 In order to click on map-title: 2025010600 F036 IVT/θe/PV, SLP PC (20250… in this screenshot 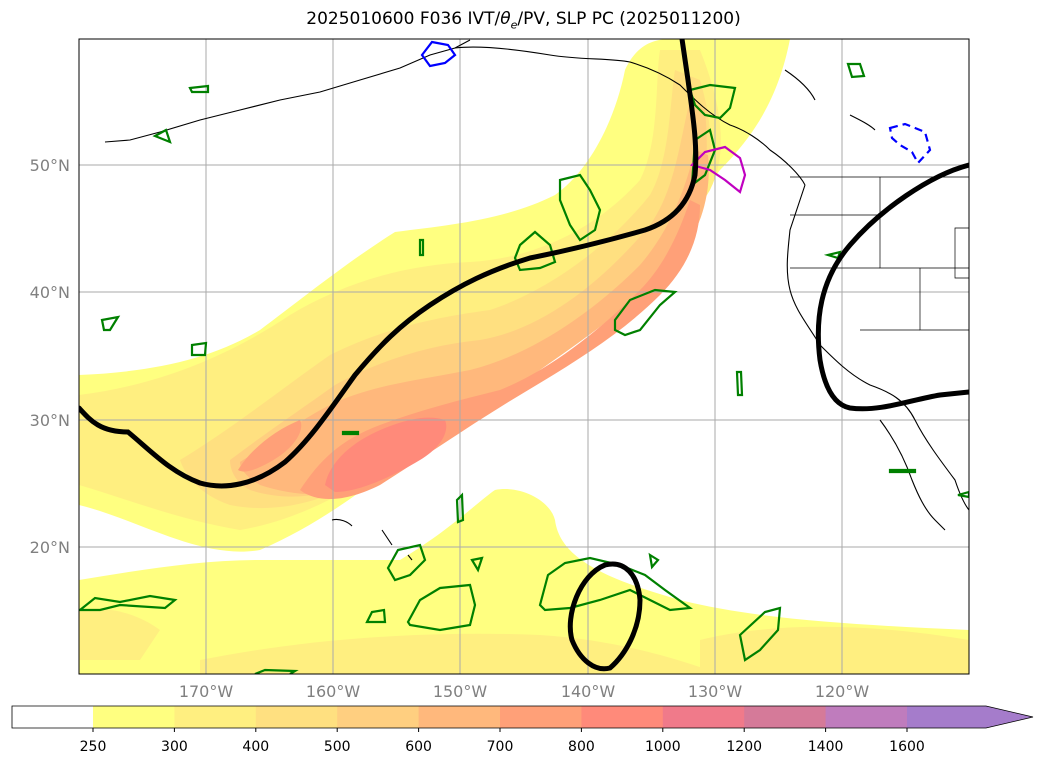, I will do `click(523, 20)`.